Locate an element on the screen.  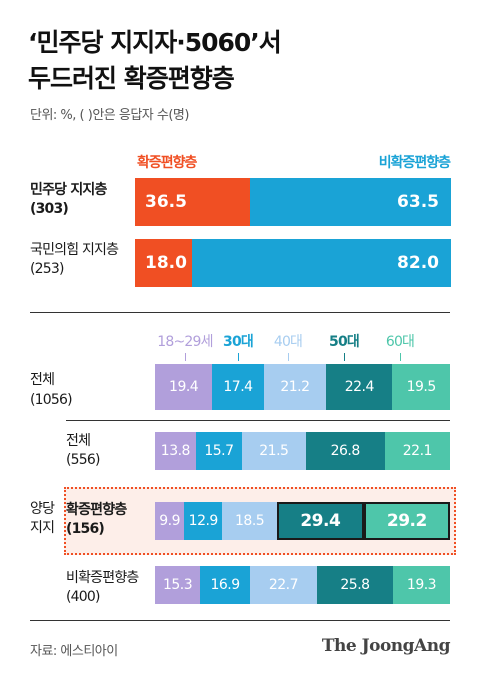
age-bar-both-segment-18-29: 13.8 is located at coordinates (175, 451).